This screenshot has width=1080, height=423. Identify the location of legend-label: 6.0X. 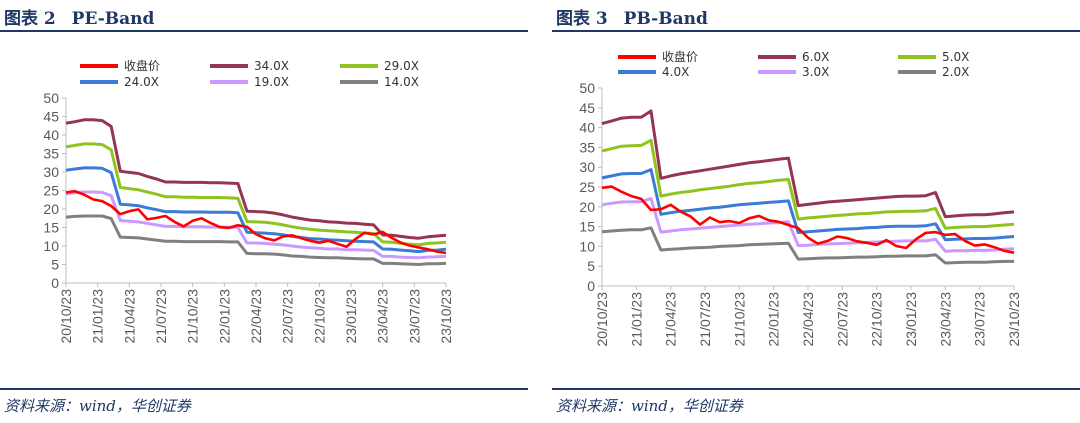
(815, 57).